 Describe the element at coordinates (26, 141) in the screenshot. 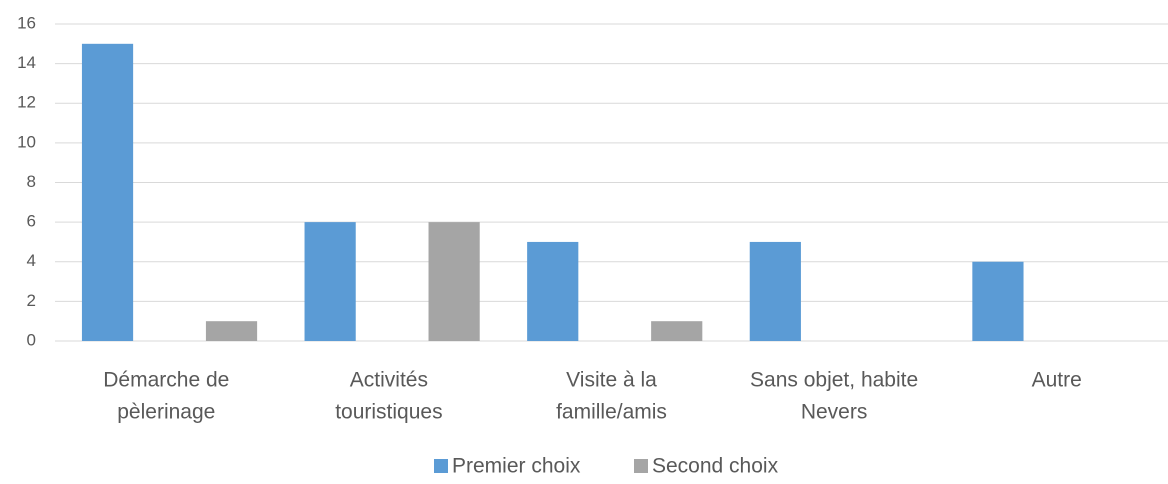

I see `y-tick-label: 10` at that location.